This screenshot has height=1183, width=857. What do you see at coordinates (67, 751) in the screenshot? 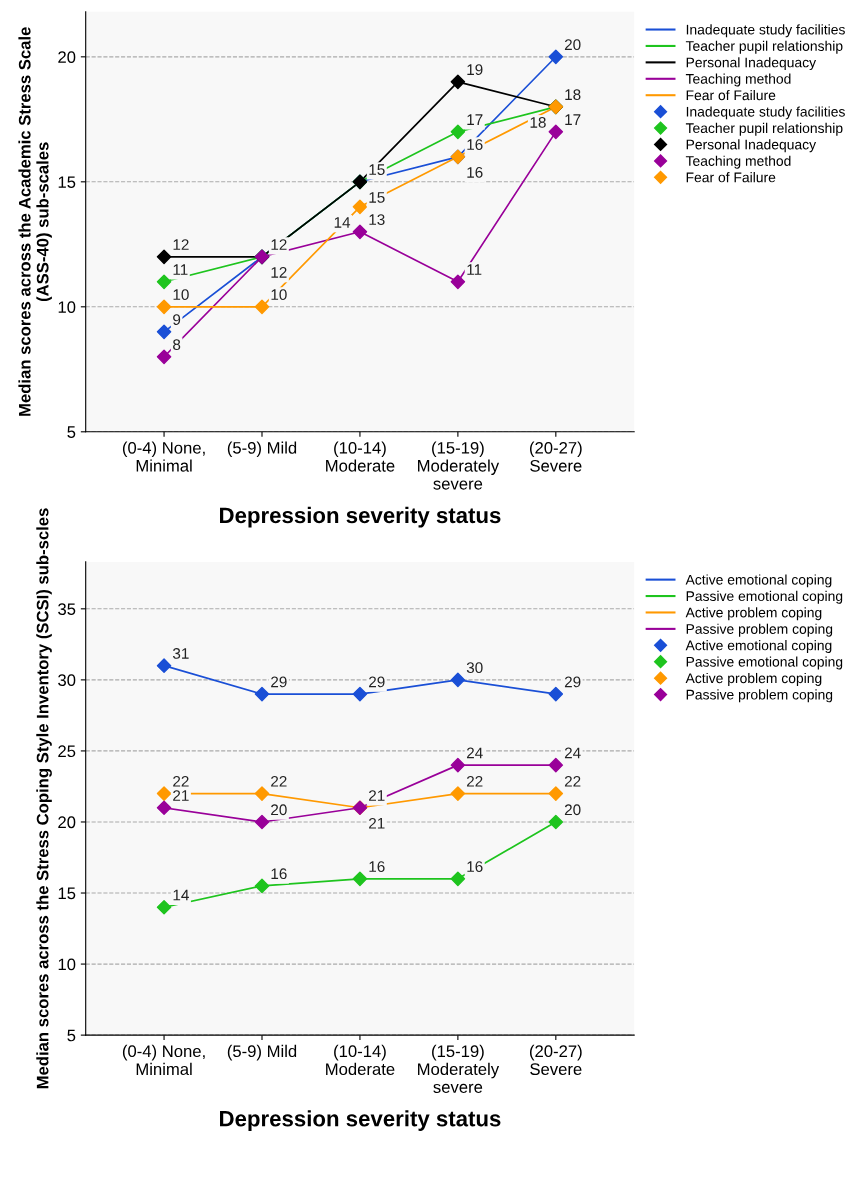
I see `y-tick-label: 25` at bounding box center [67, 751].